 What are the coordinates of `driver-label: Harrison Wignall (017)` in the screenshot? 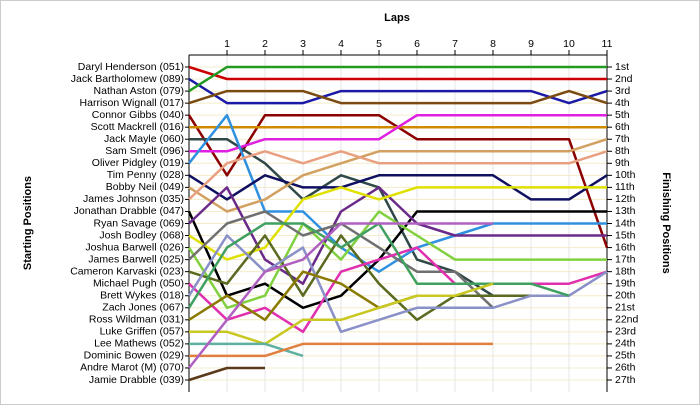 It's located at (132, 103).